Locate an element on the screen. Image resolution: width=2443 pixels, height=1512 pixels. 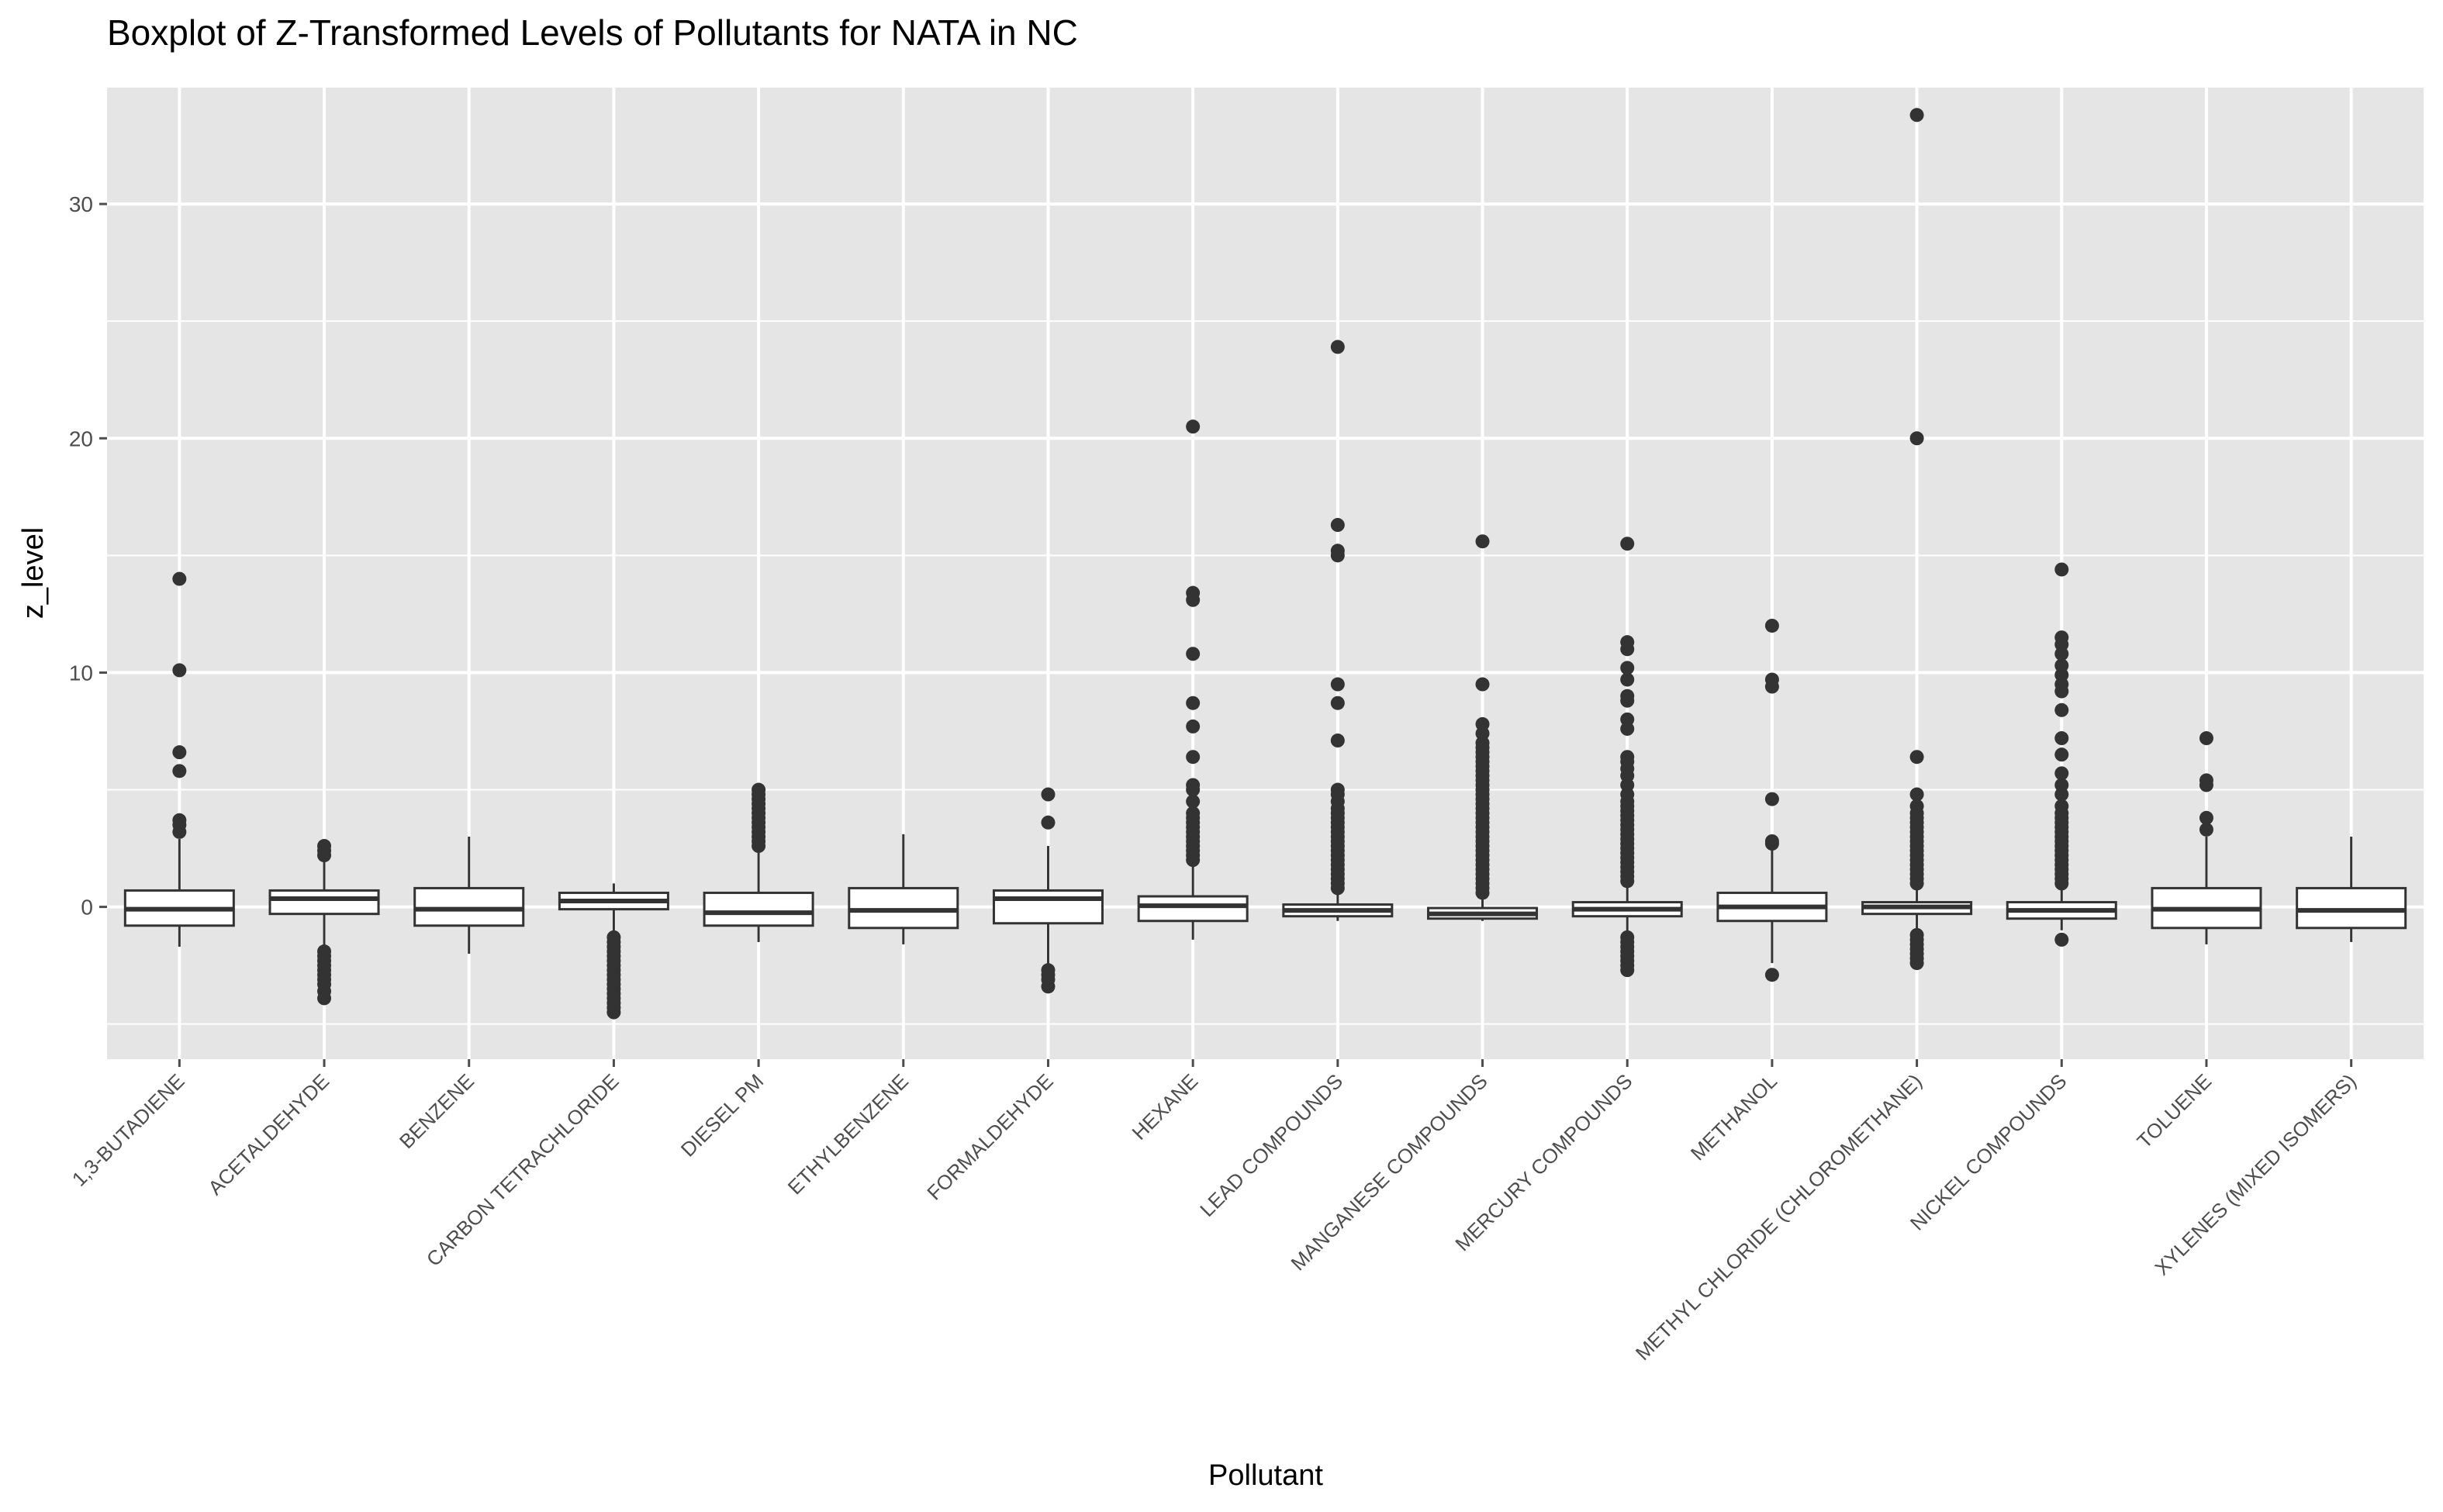
x-tick-label: ACETALDEHYDE is located at coordinates (268, 1134).